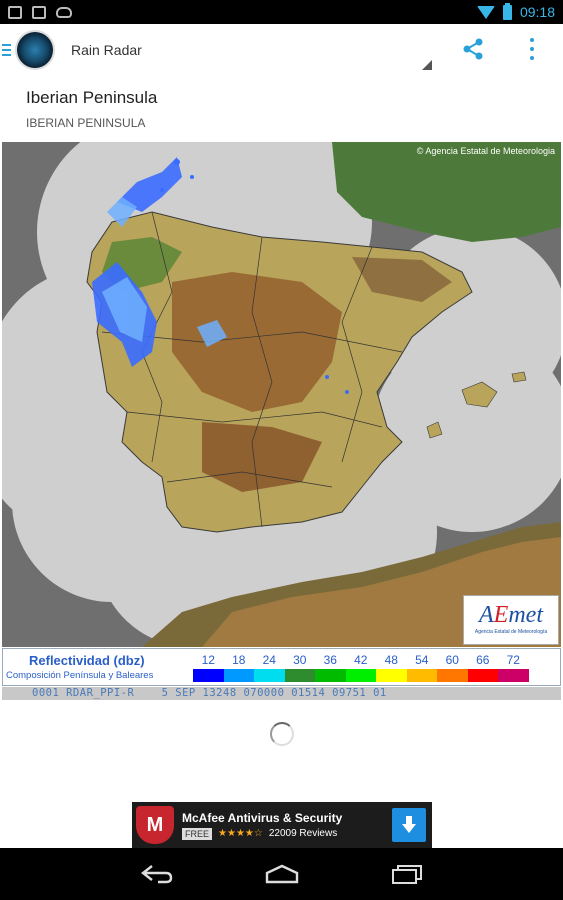 This screenshot has width=563, height=900. What do you see at coordinates (240, 833) in the screenshot?
I see `ad-stars: ★★★★☆` at bounding box center [240, 833].